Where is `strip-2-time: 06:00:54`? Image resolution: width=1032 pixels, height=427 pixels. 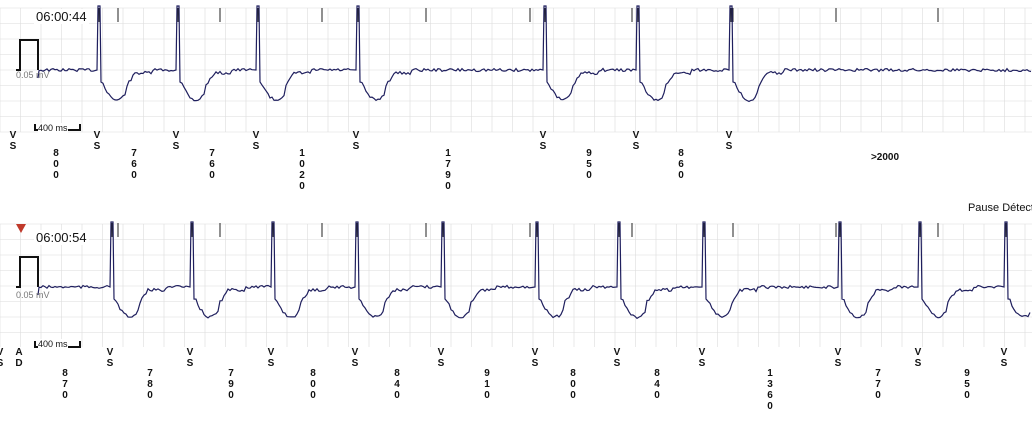
strip-2-time: 06:00:54 is located at coordinates (61, 237).